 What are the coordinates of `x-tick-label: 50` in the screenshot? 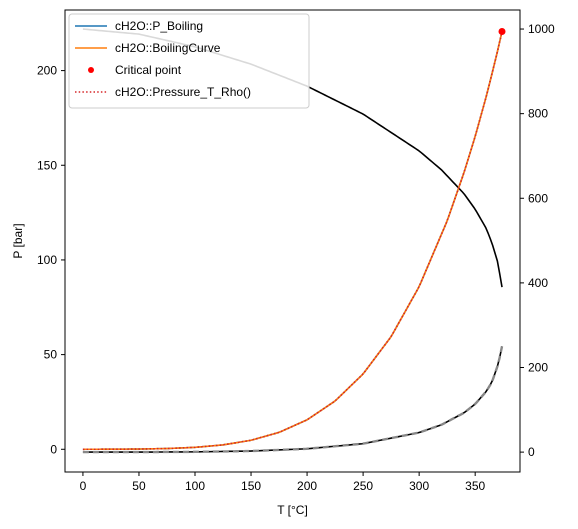 It's located at (139, 486).